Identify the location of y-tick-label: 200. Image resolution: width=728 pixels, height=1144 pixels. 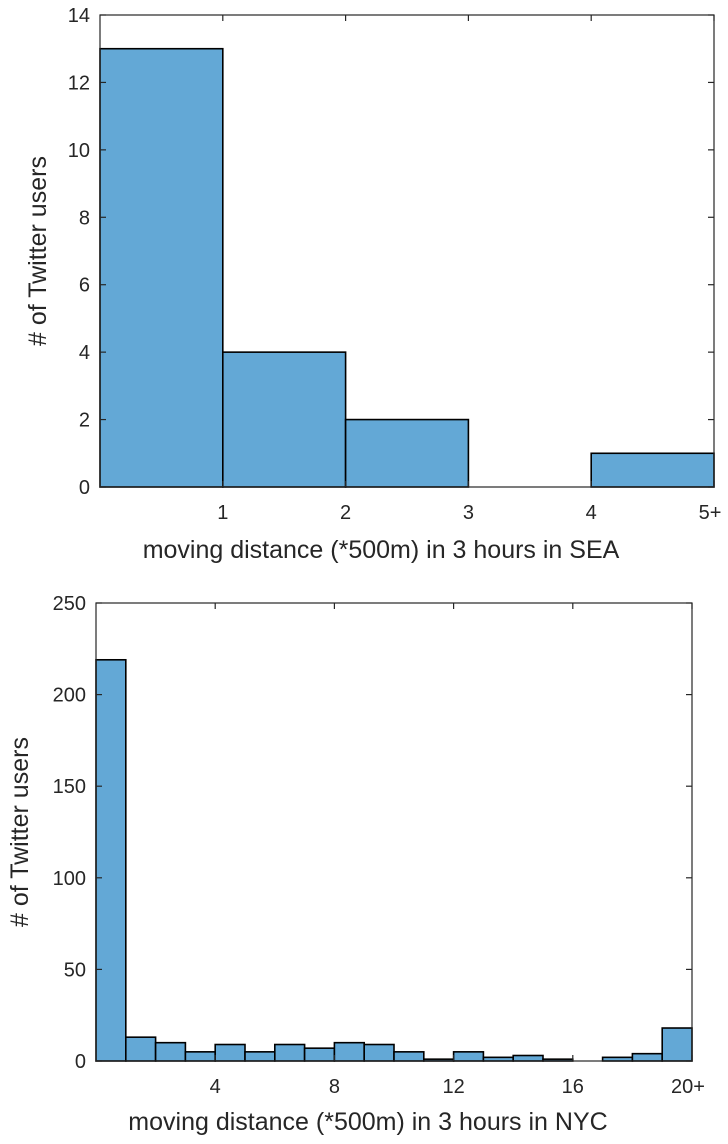
(69, 696).